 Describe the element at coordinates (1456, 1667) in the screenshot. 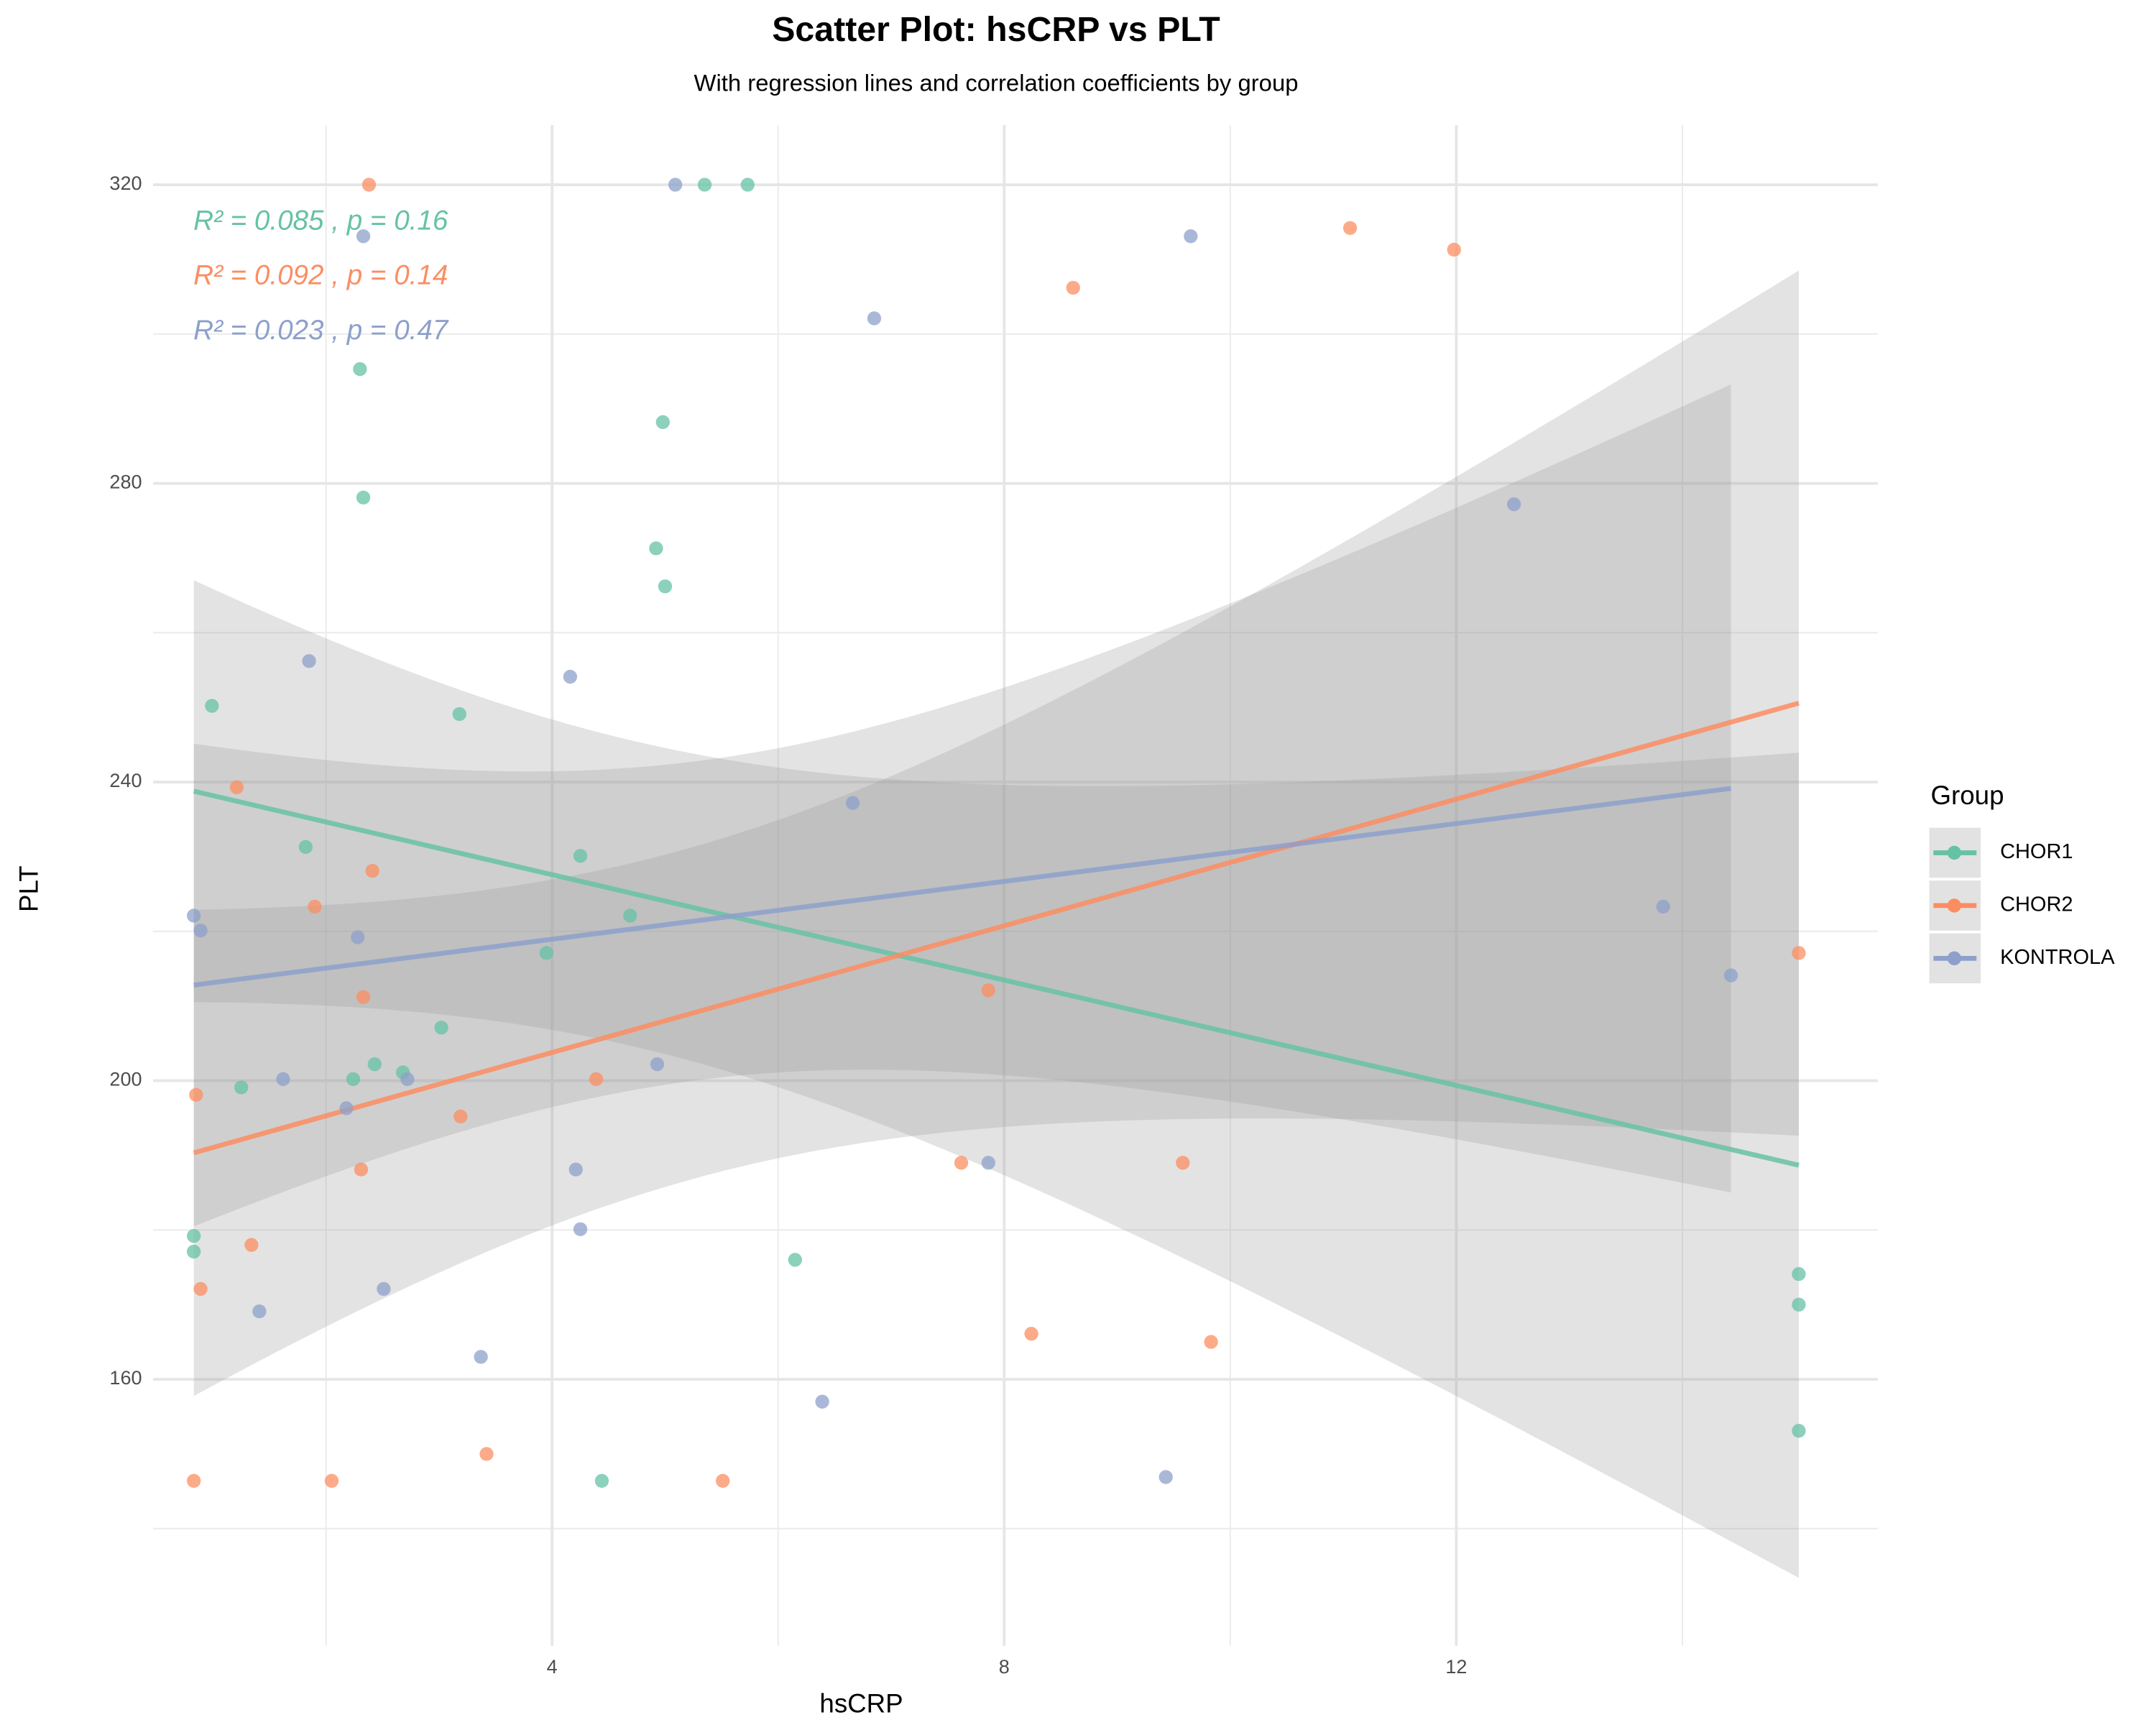

I see `x-tick-label: 12` at that location.